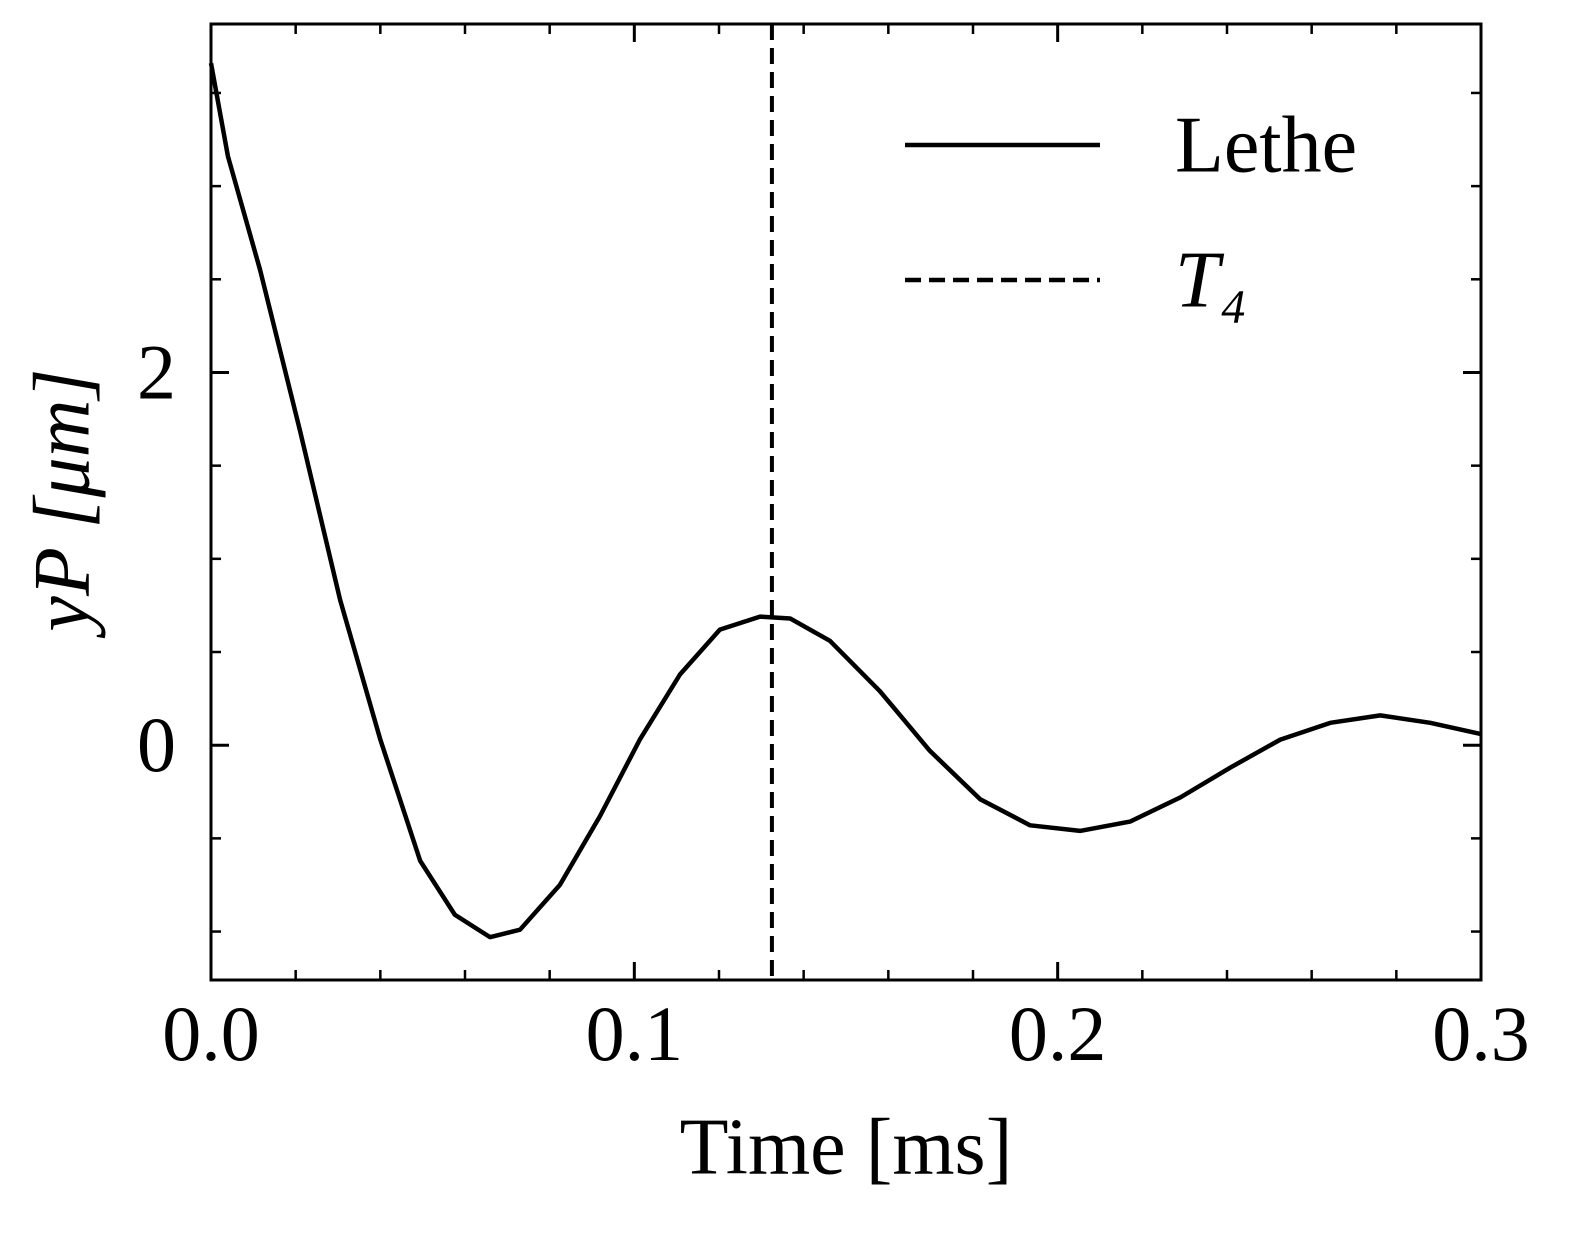  Describe the element at coordinates (156, 371) in the screenshot. I see `y-tick-label: 2` at that location.